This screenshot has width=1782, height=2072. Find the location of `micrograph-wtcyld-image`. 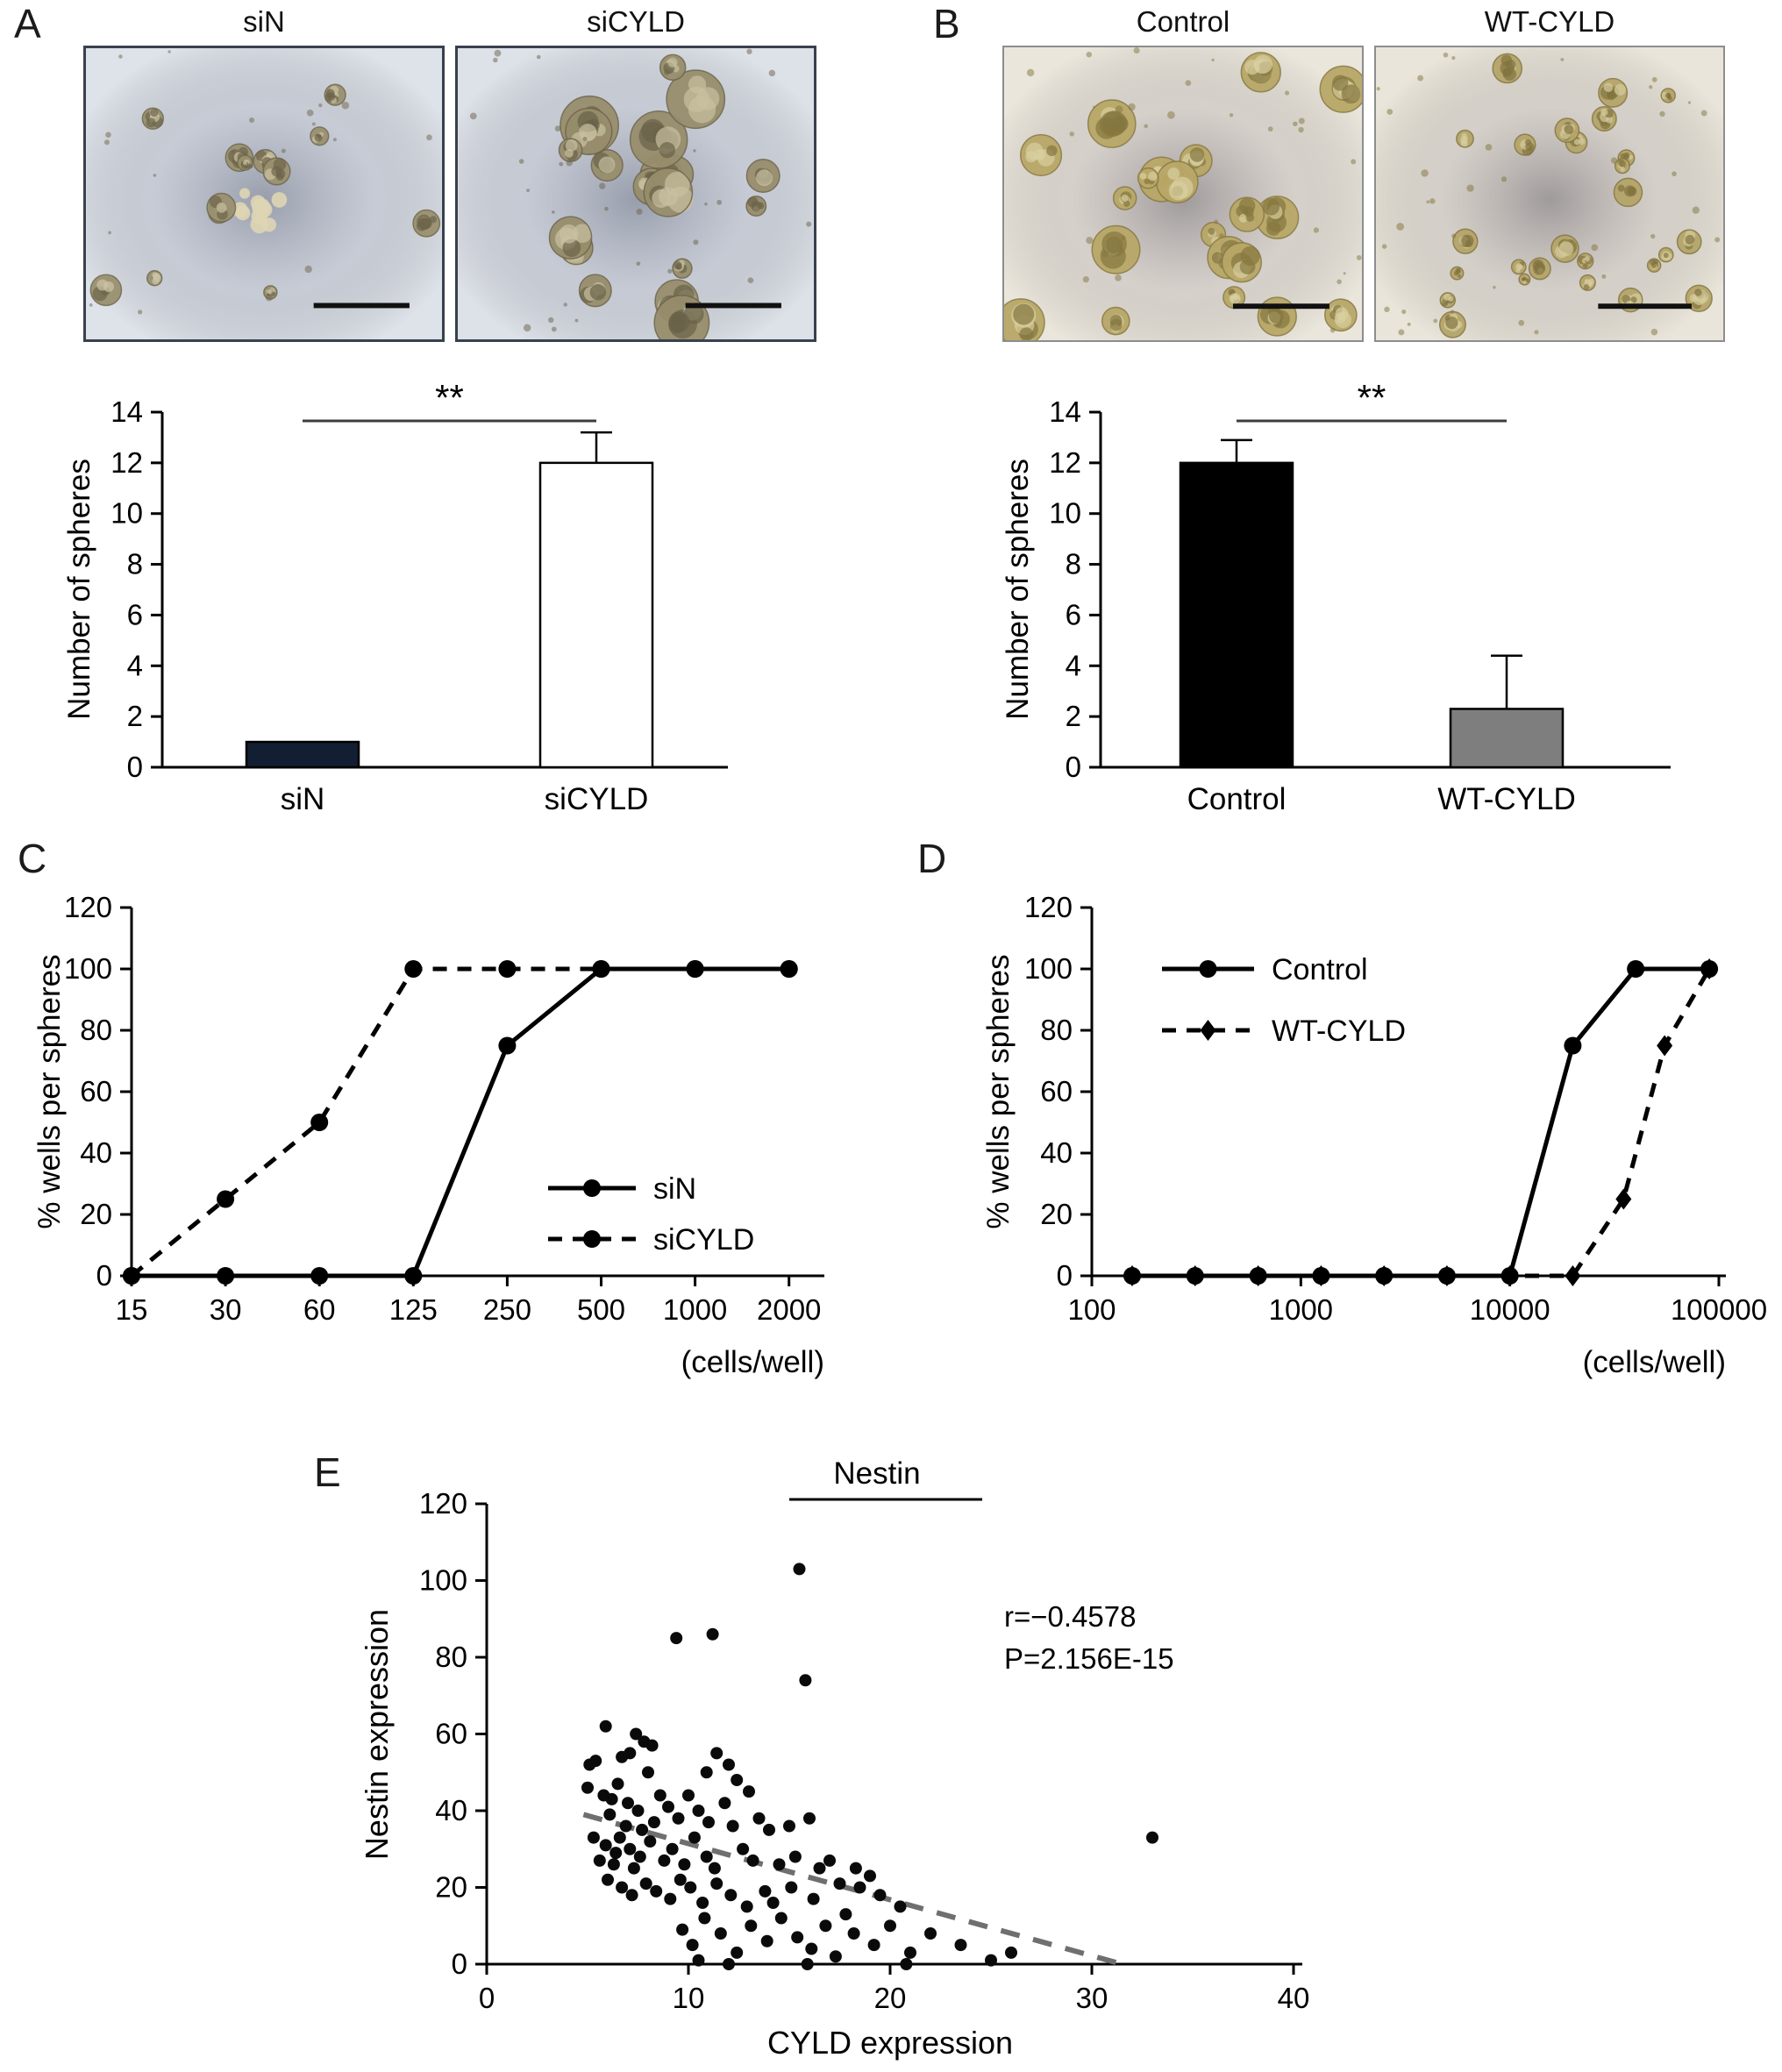

micrograph-wtcyld-image is located at coordinates (1549, 194).